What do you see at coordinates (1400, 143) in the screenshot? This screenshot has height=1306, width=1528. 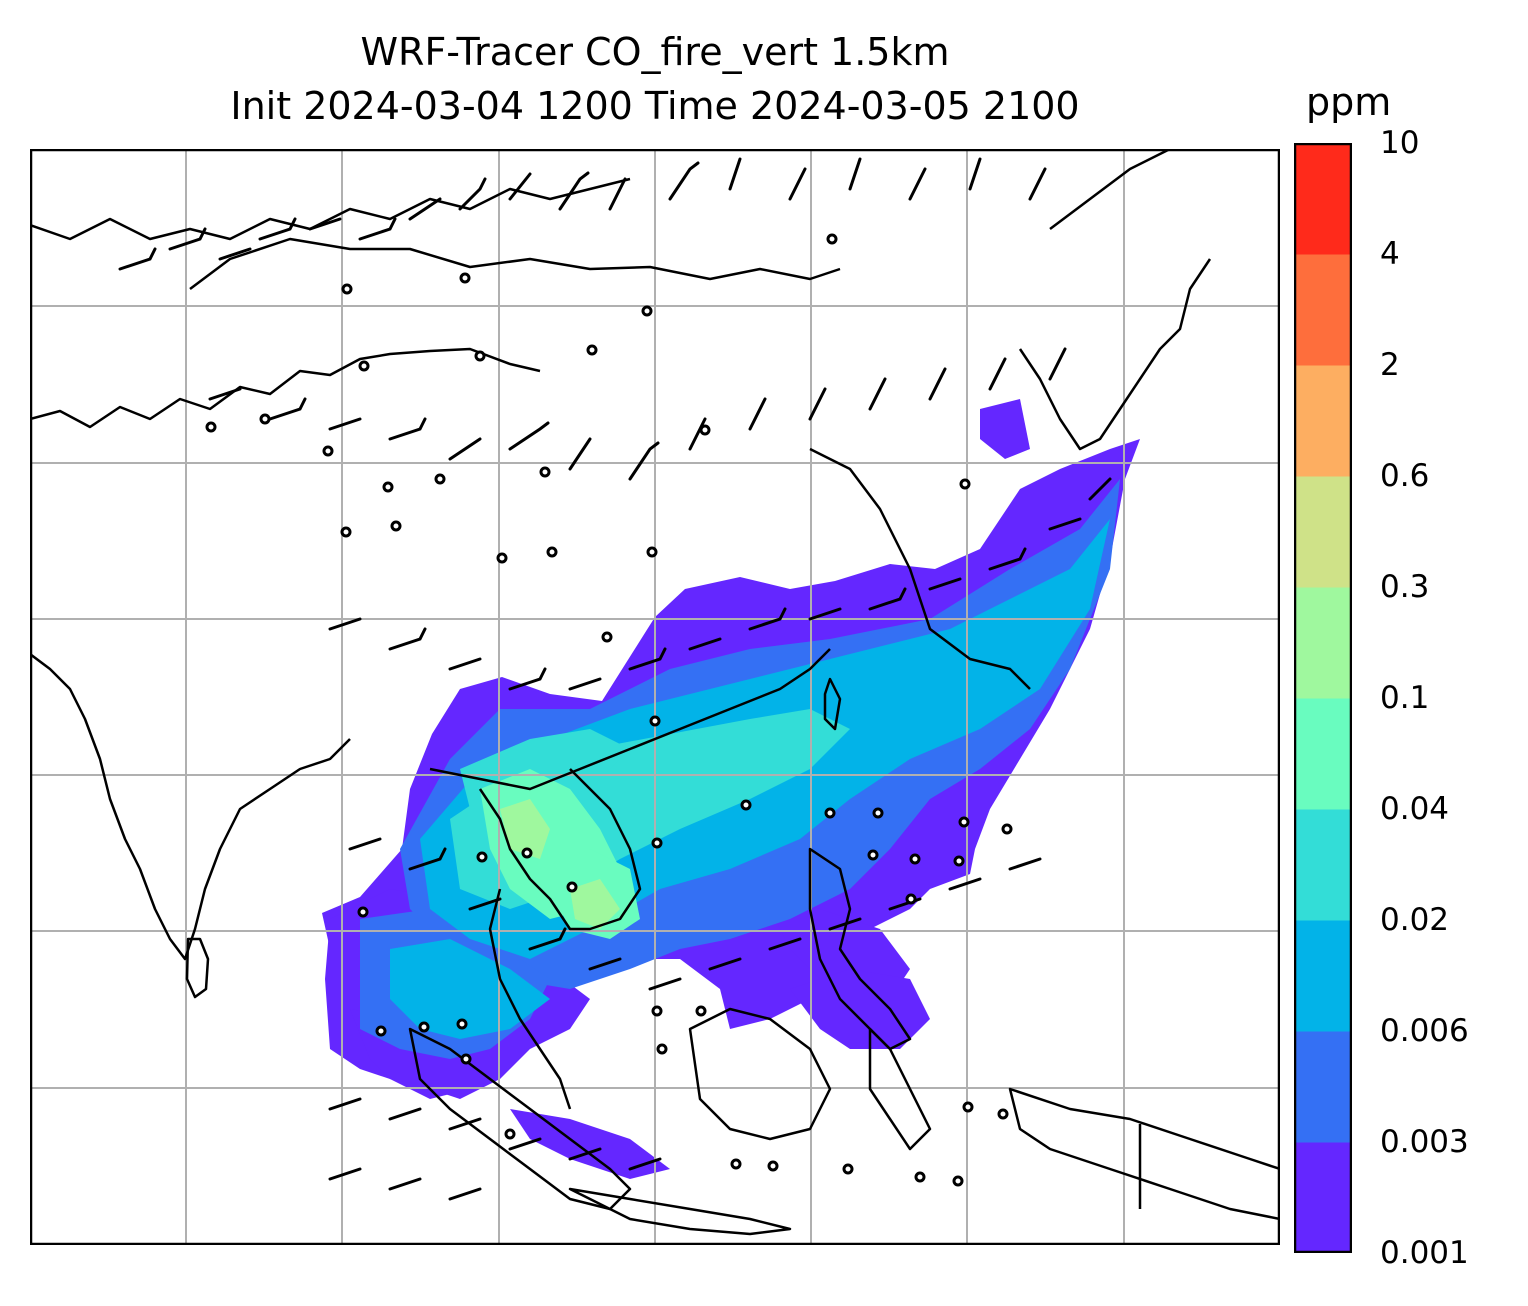 I see `colorbar-tick-label: 10` at bounding box center [1400, 143].